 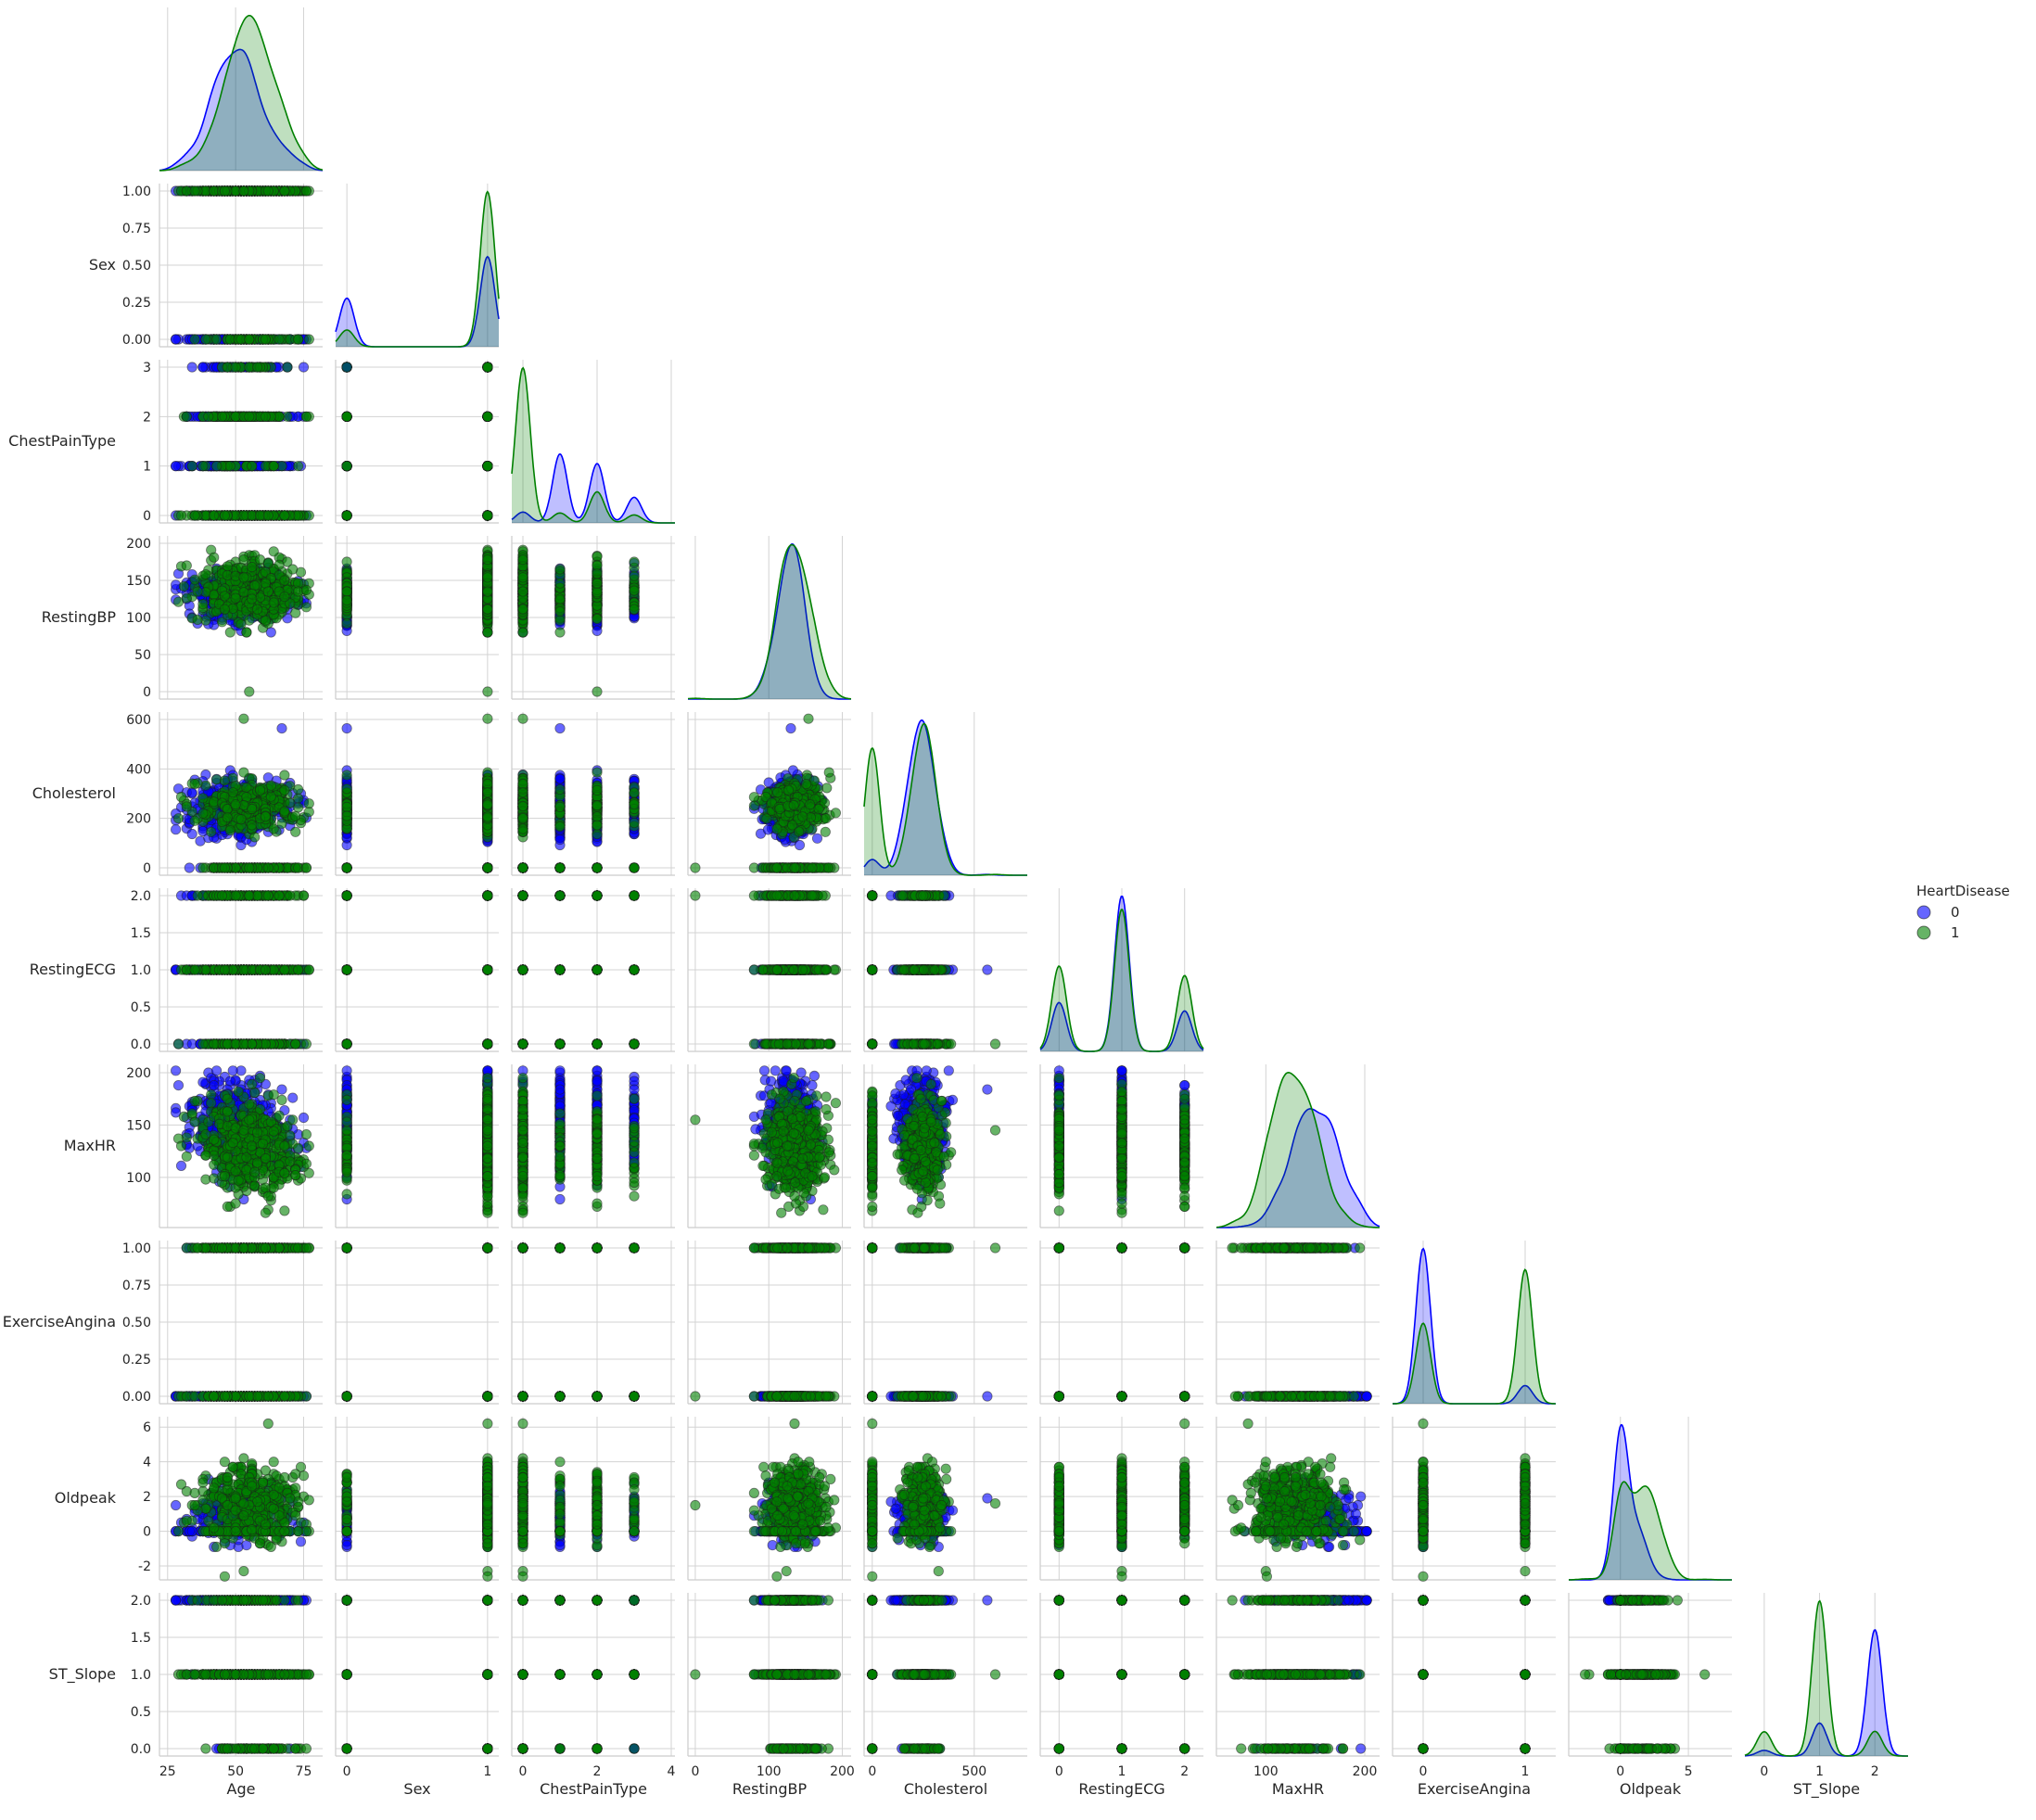 I want to click on cell-RestingBP-vs-ChestPainType, so click(x=593, y=618).